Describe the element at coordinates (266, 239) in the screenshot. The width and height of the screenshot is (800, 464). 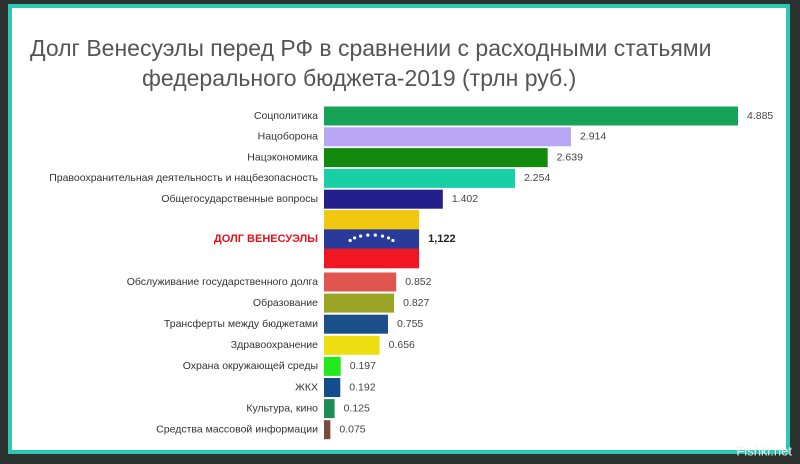
I see `category-label: ДОЛГ ВЕНЕСУЭЛЫ` at that location.